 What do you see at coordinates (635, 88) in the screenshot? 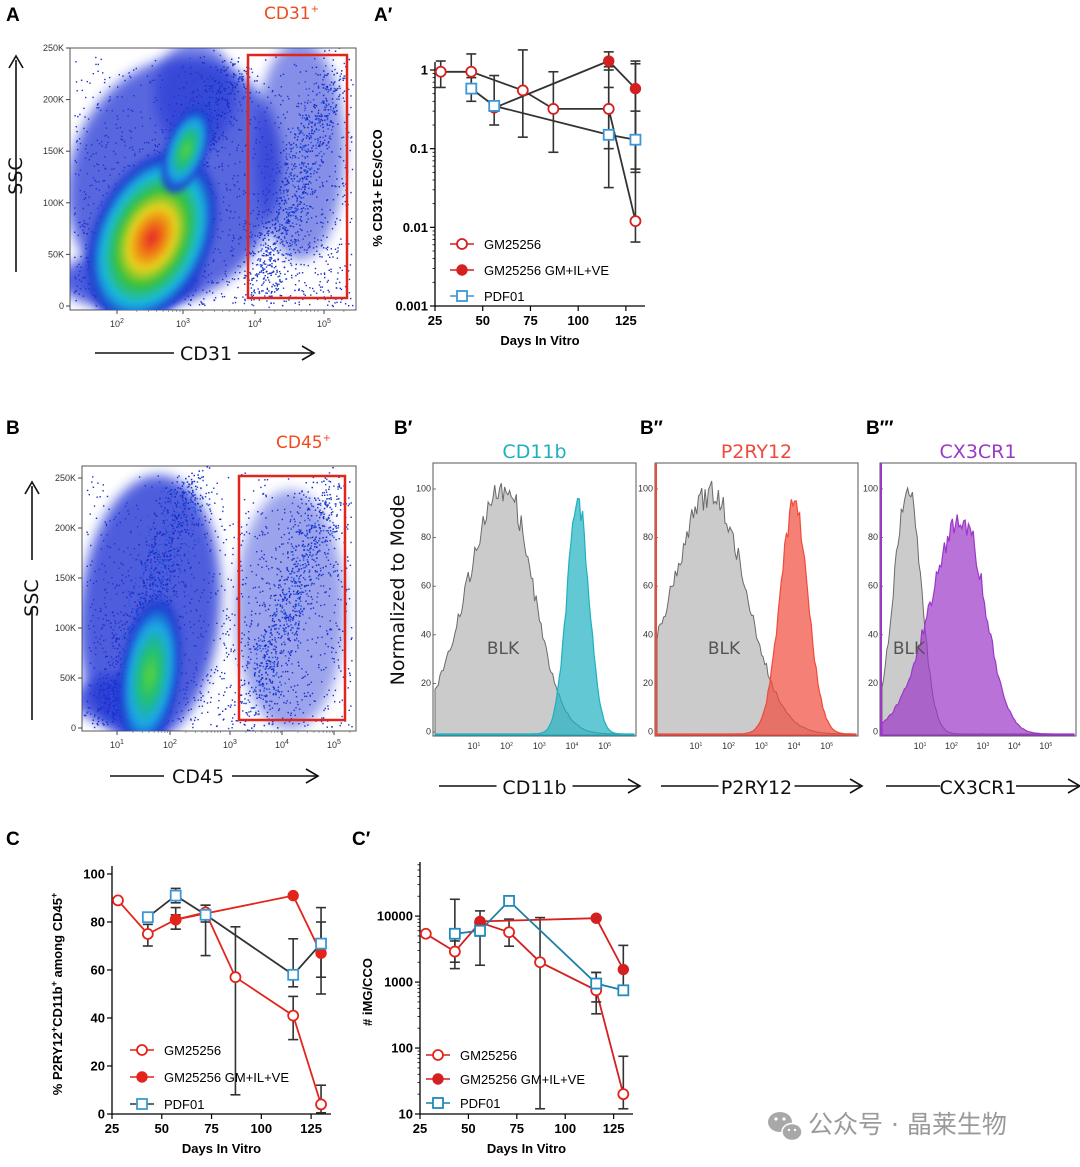
I see `data-point` at bounding box center [635, 88].